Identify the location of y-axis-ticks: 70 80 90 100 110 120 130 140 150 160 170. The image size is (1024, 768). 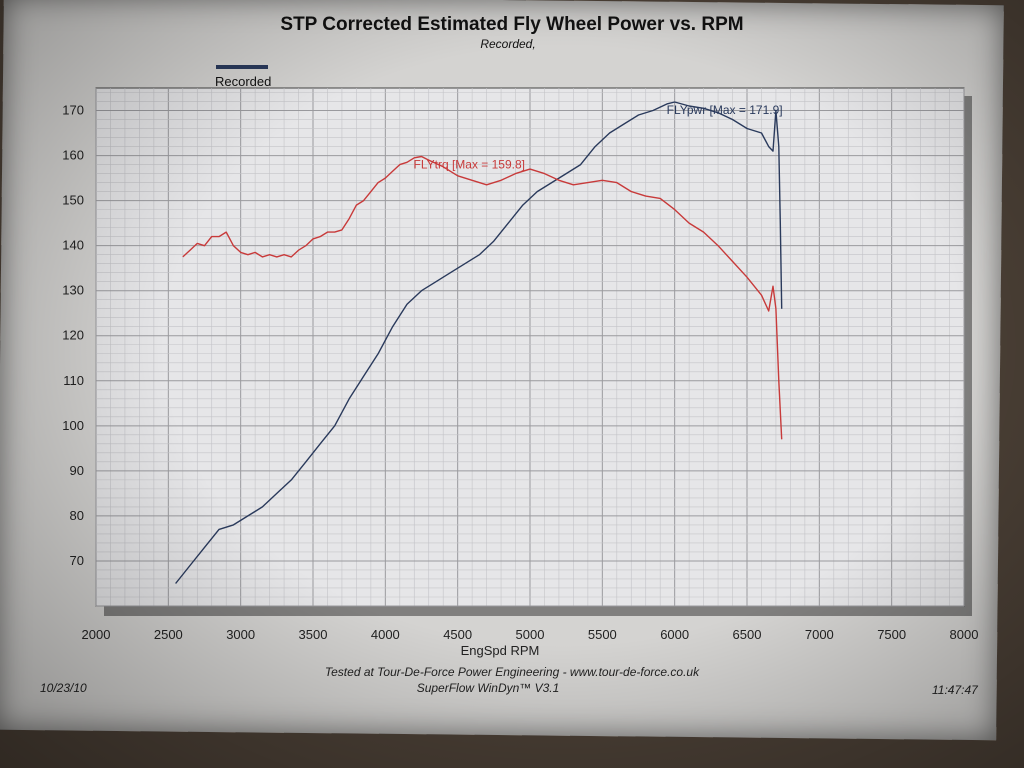
(73, 335).